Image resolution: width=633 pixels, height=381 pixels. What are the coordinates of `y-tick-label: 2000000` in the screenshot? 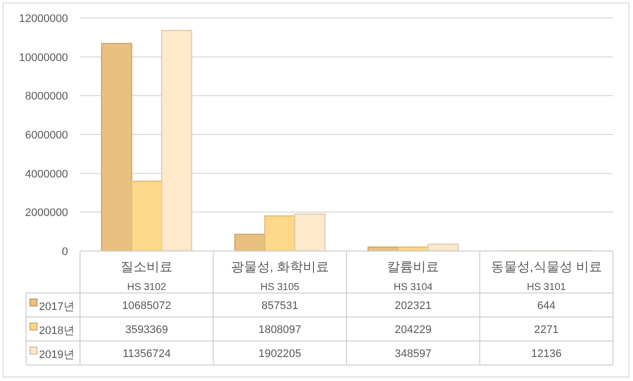 It's located at (46, 213).